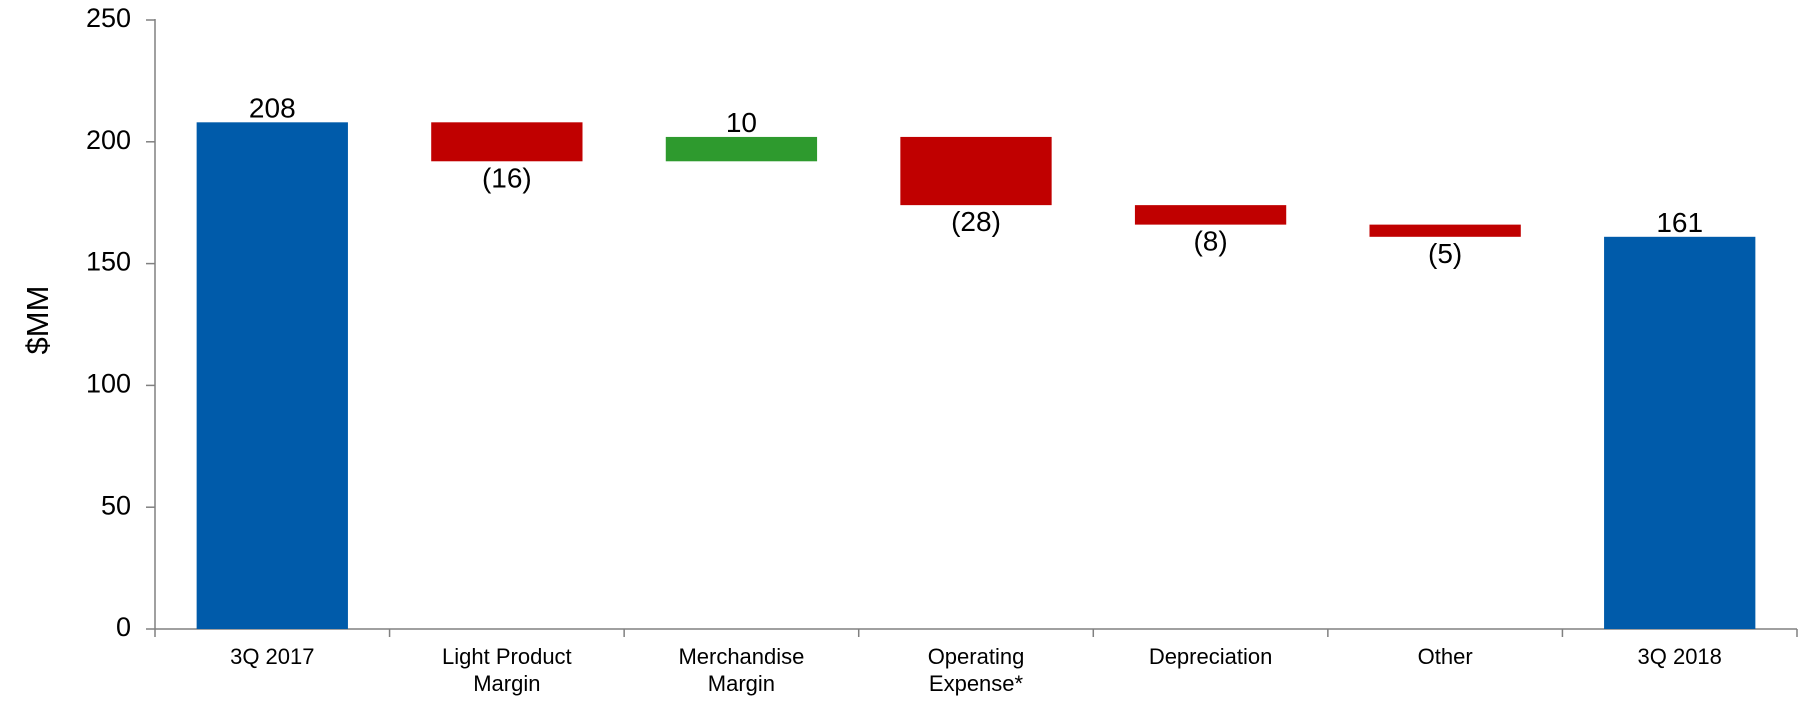 The width and height of the screenshot is (1800, 703). I want to click on y-axis-title: $MM, so click(37, 320).